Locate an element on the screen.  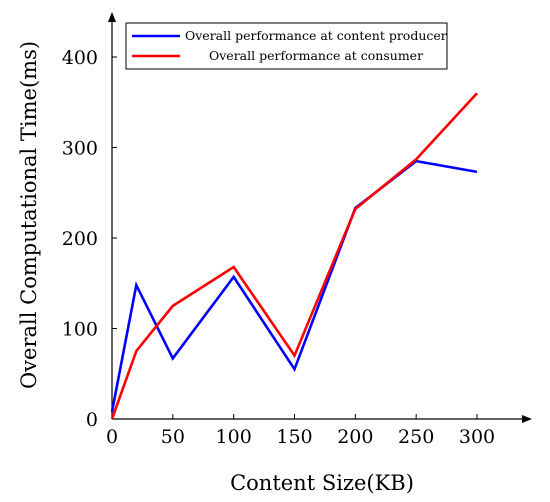
x-axis-arrow-icon is located at coordinates (527, 419).